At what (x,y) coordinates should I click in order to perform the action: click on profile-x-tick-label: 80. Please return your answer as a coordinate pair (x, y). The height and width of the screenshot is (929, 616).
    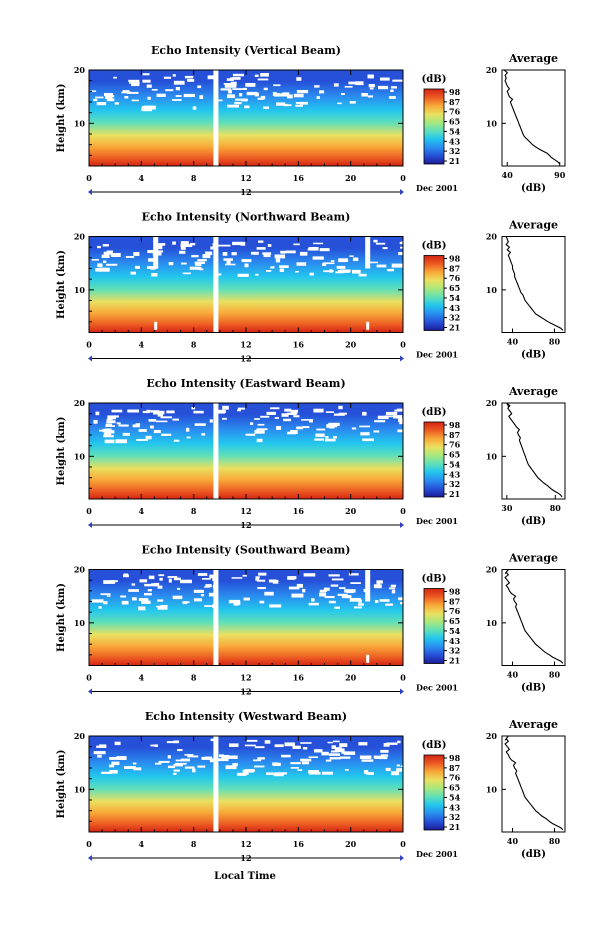
    Looking at the image, I should click on (555, 841).